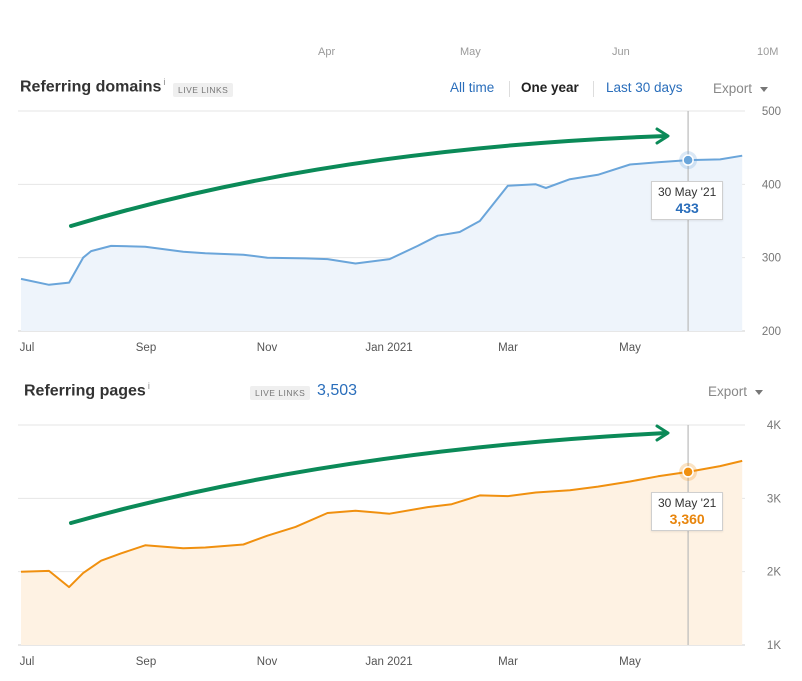  I want to click on y-tick-label: 200, so click(771, 332).